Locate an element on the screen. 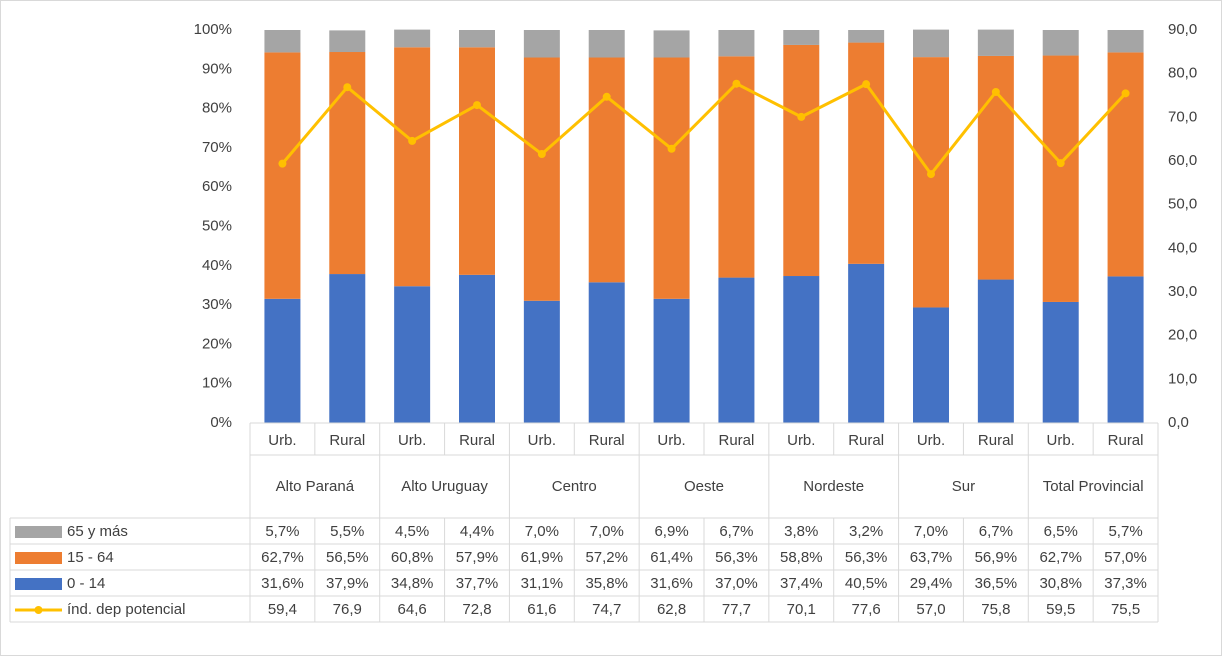 The height and width of the screenshot is (656, 1222). table-cell: 72,8 is located at coordinates (476, 609).